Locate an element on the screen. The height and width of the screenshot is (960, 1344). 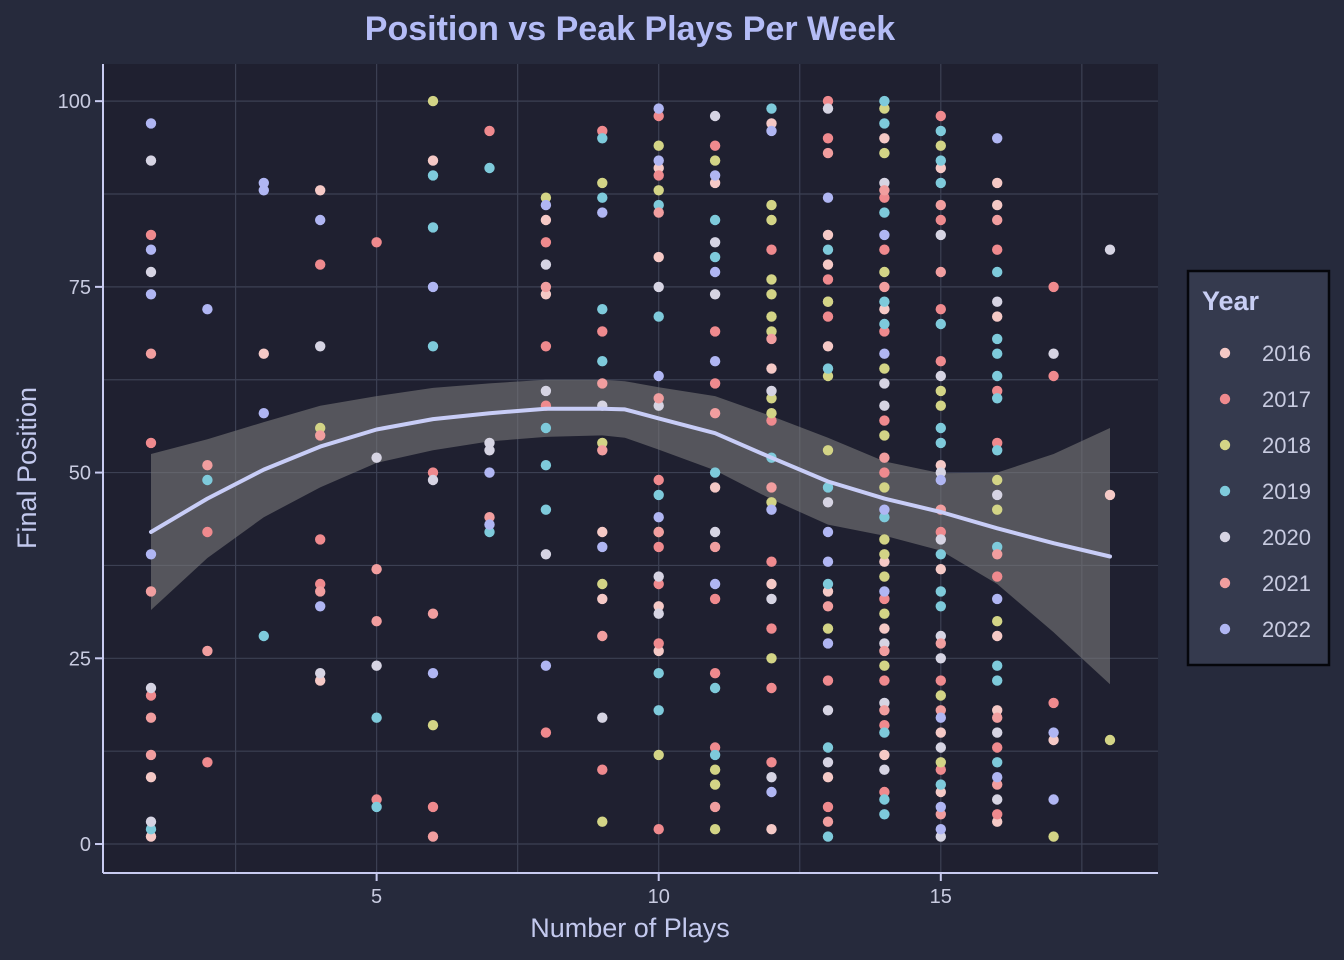
legend-swatch-2016 is located at coordinates (1225, 353).